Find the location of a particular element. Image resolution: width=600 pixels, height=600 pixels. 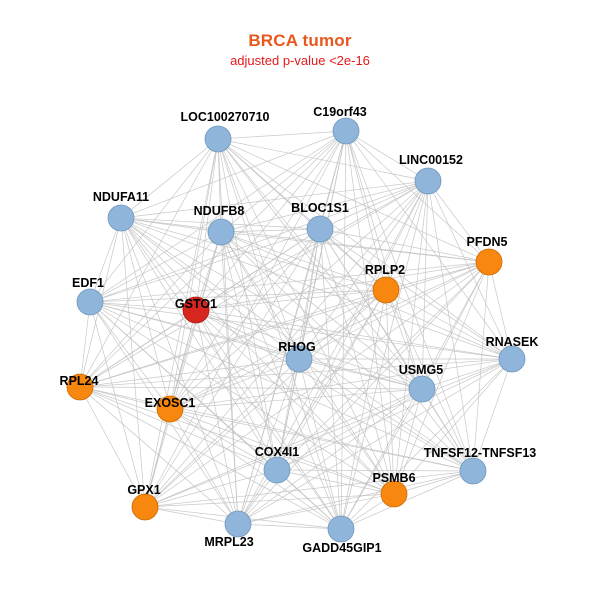

node-label-PFDN5: PFDN5 is located at coordinates (487, 242).